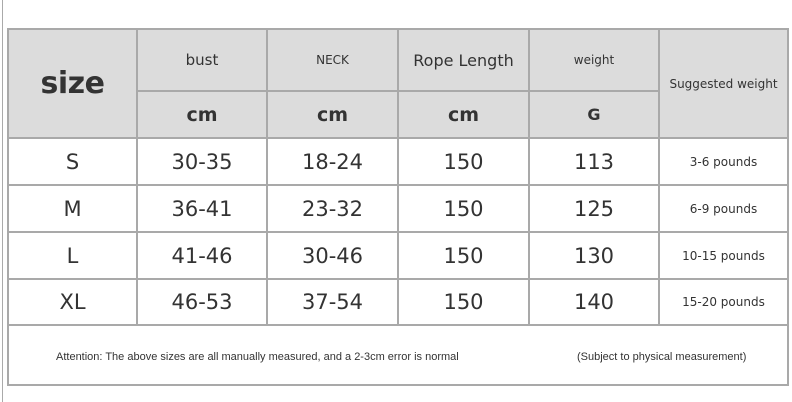 Image resolution: width=792 pixels, height=402 pixels. I want to click on header-rope-length: Rope Length, so click(463, 60).